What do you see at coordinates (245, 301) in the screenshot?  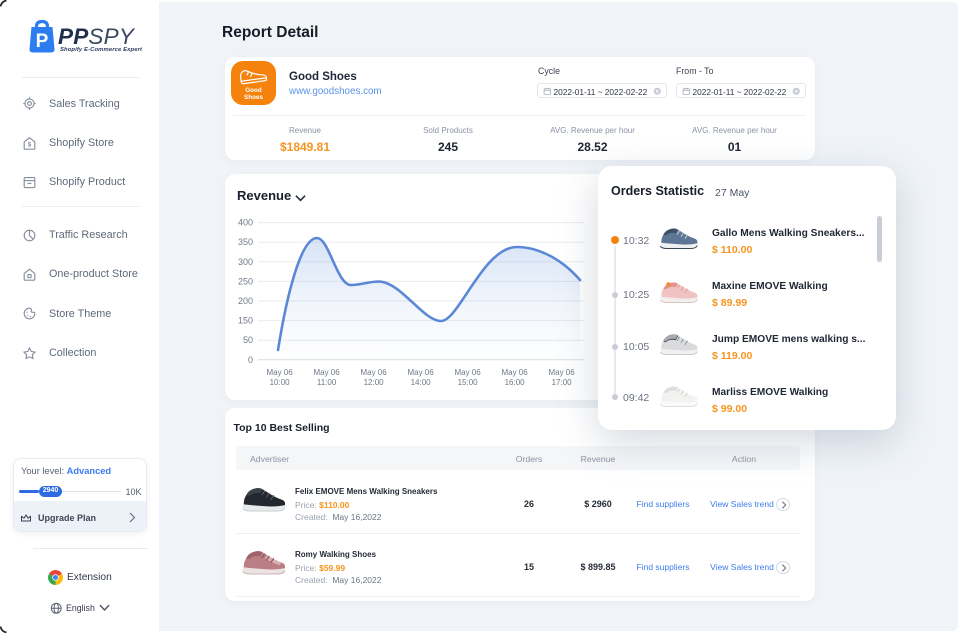 I see `svg-text: 200` at bounding box center [245, 301].